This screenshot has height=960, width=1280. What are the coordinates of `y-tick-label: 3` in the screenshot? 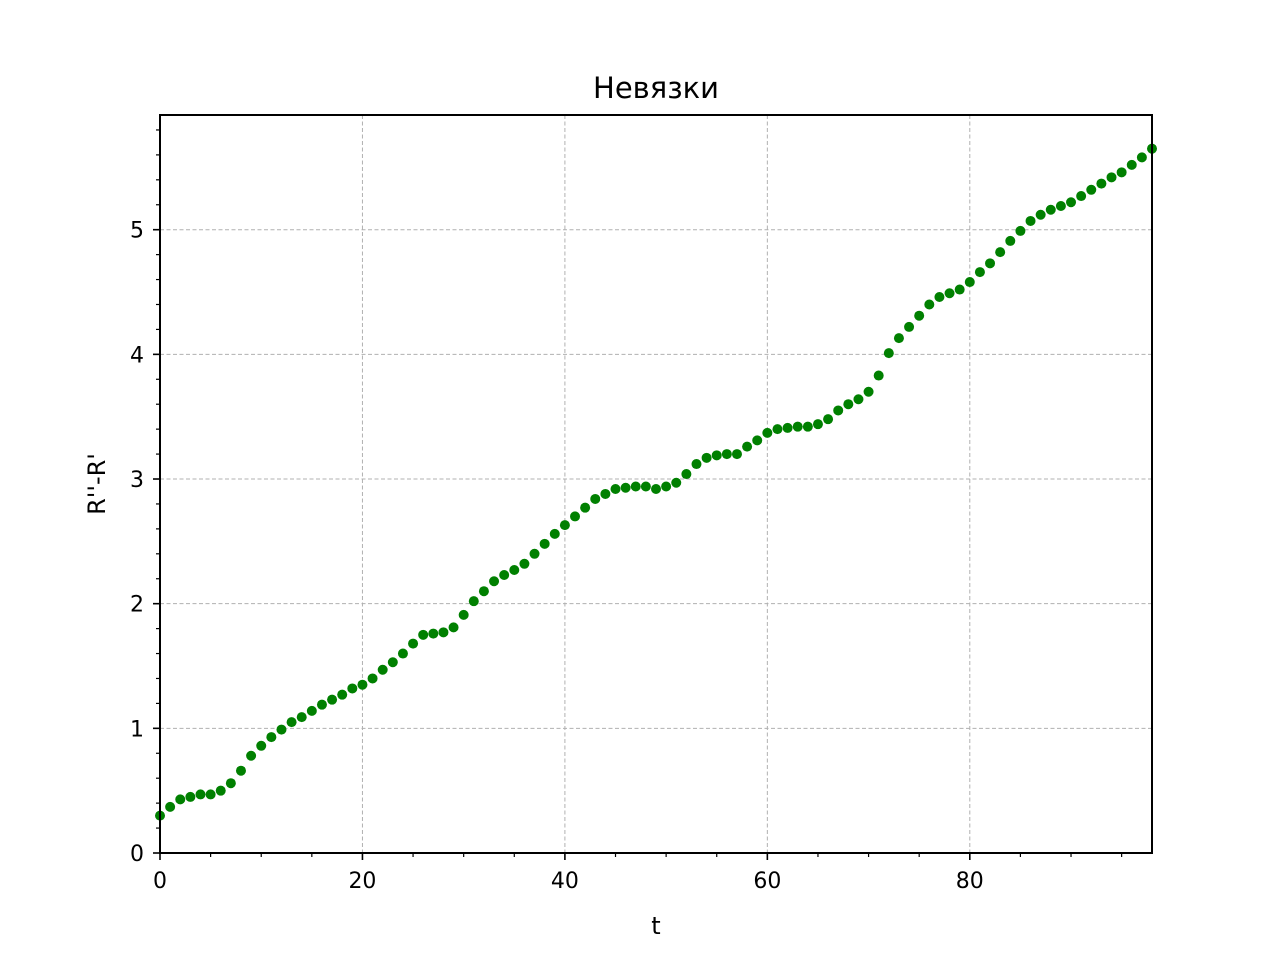 It's located at (137, 480).